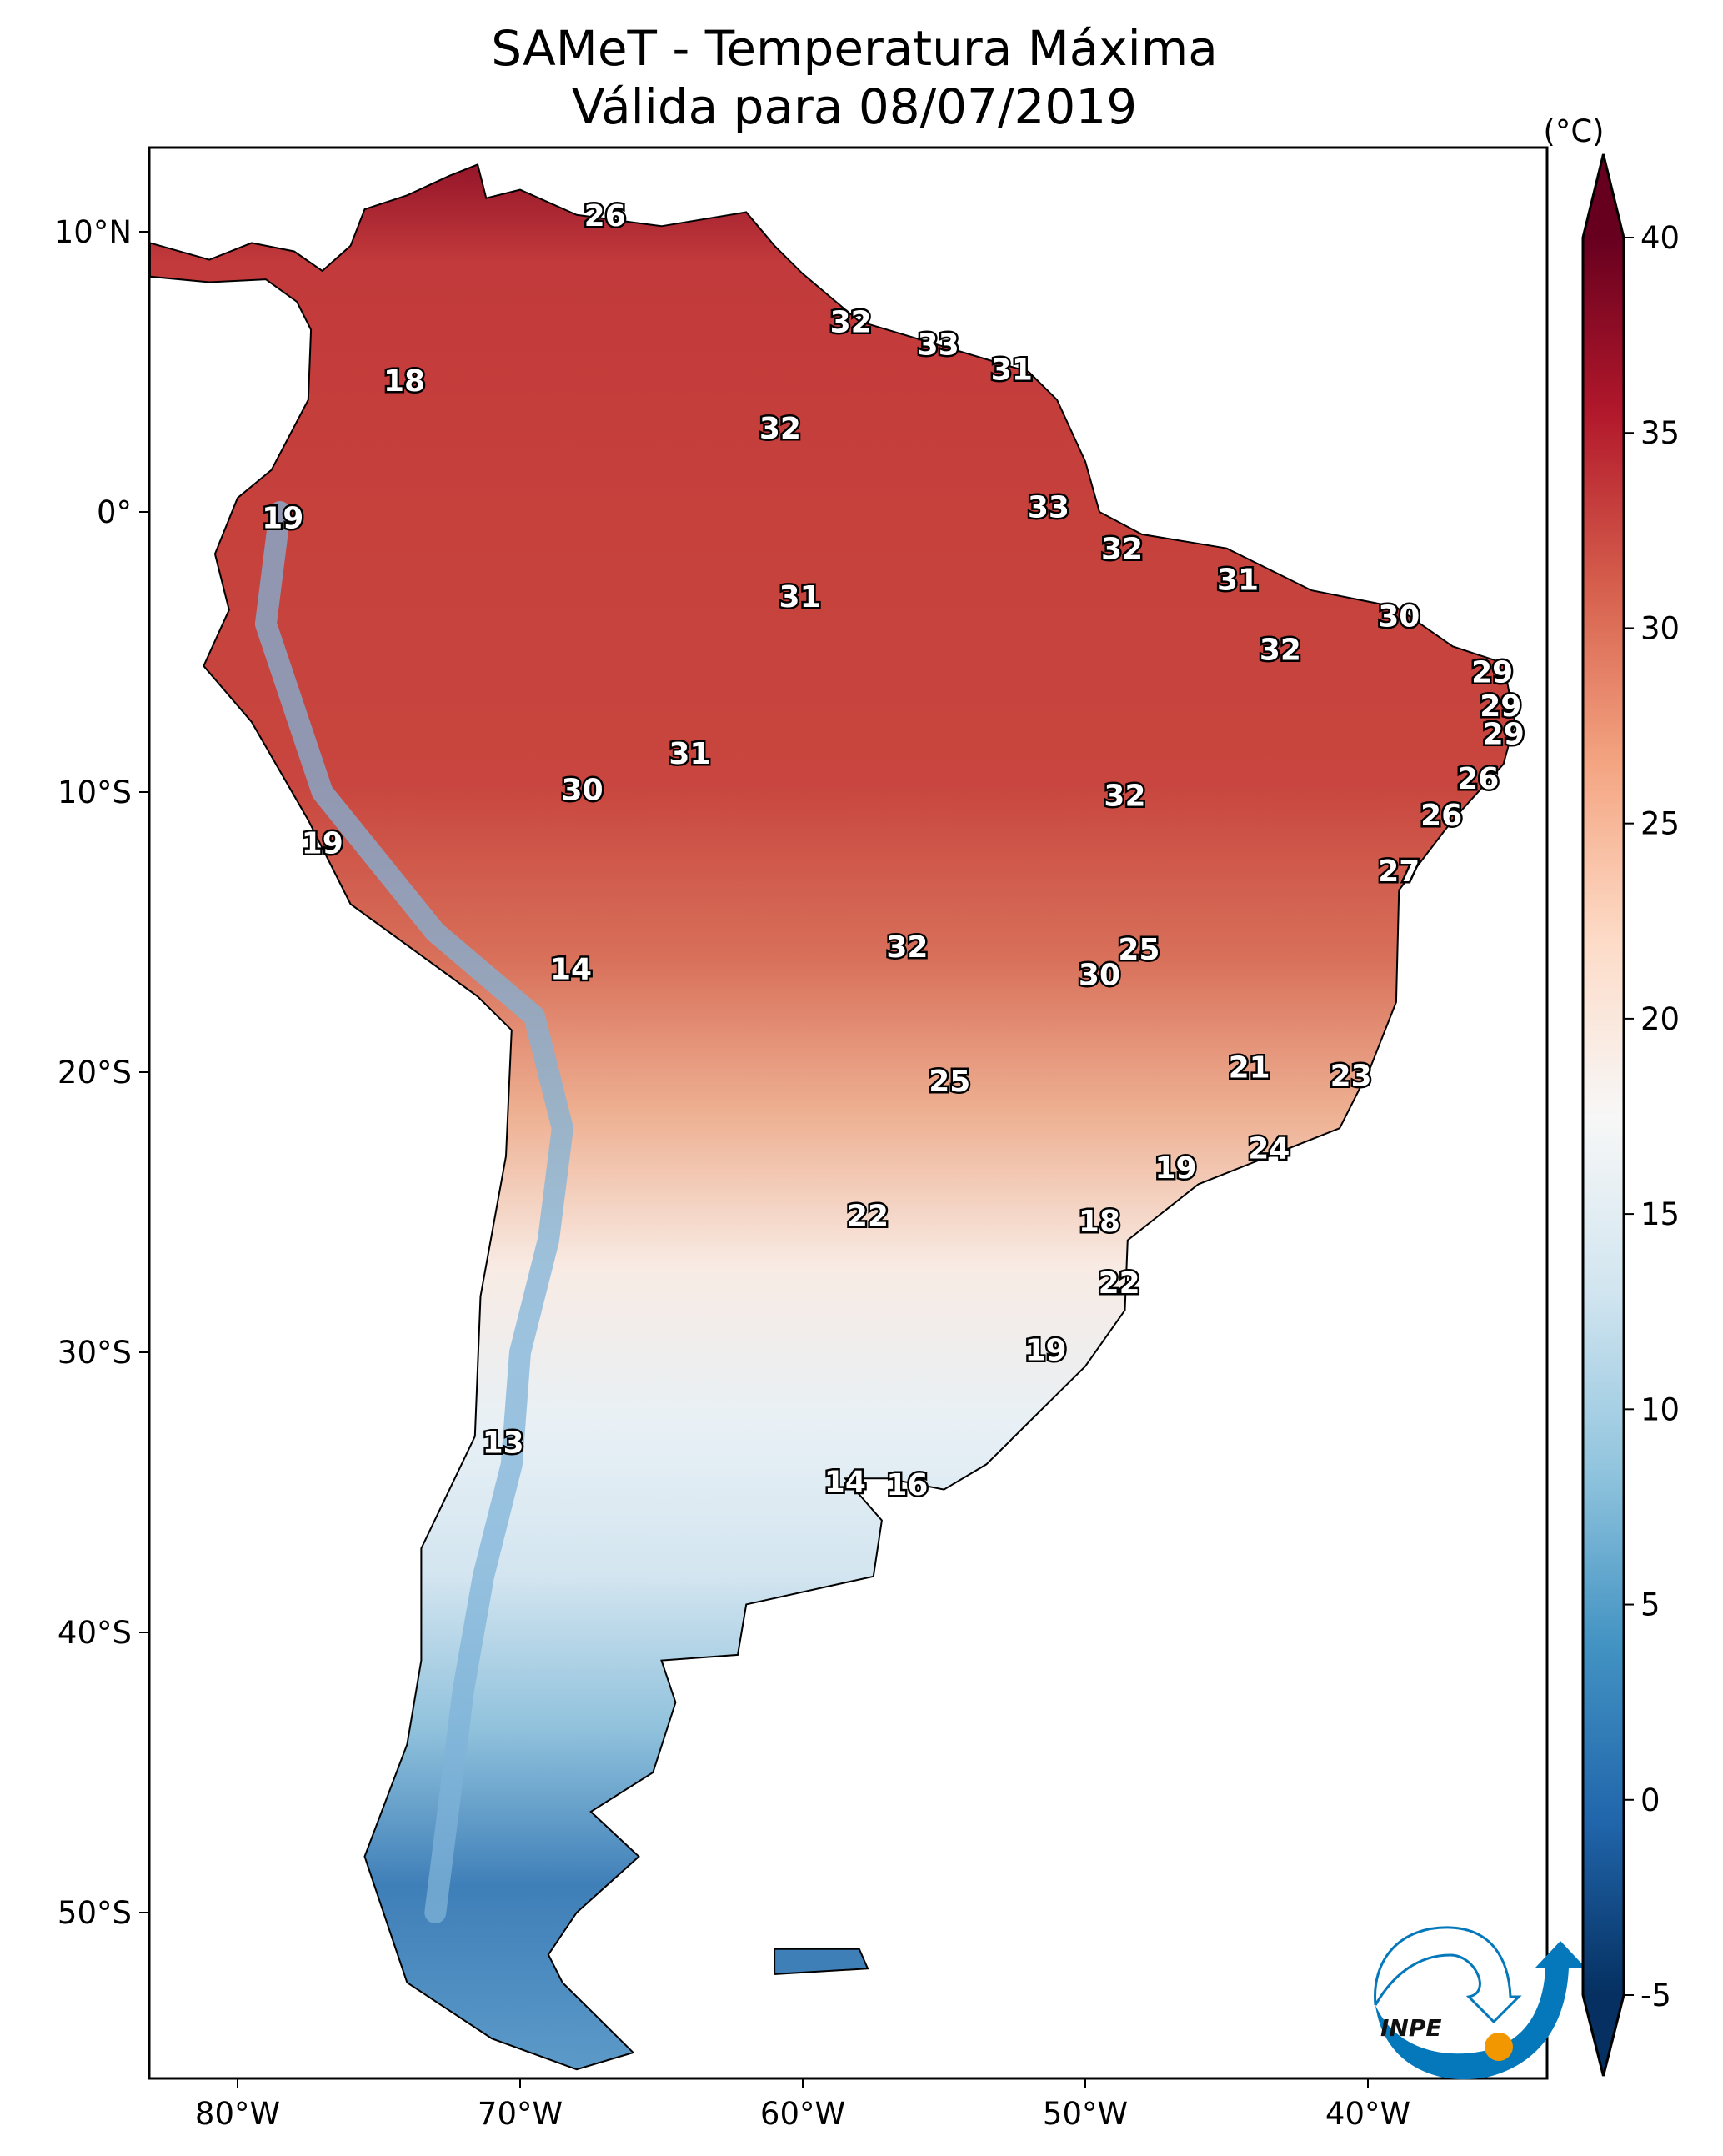  Describe the element at coordinates (95, 792) in the screenshot. I see `lat-tick-label: 10°S` at that location.